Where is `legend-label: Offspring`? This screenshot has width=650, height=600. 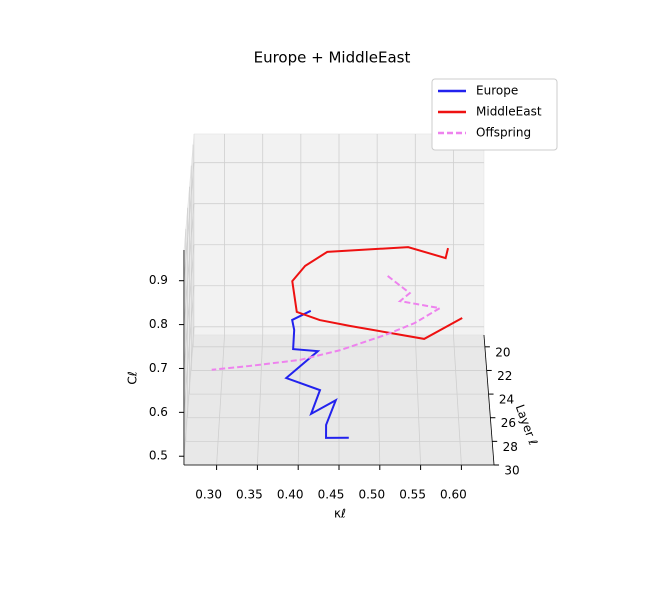
legend-label: Offspring is located at coordinates (503, 133).